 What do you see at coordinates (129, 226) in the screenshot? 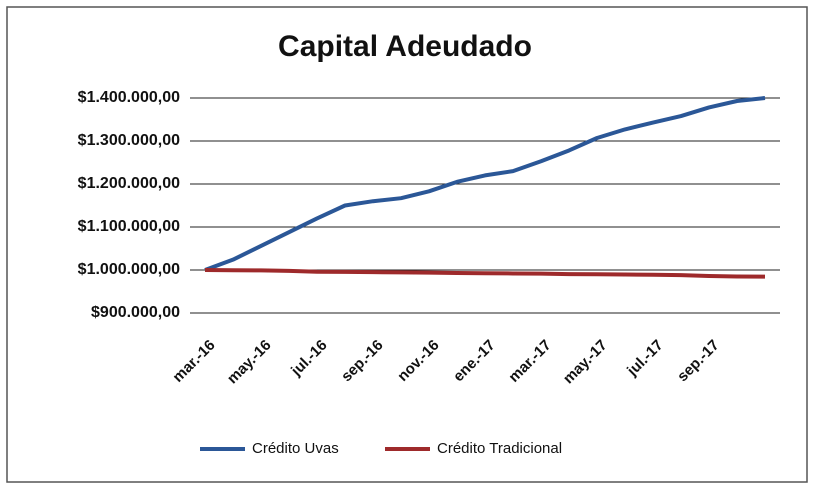
I see `y-tick-label: $1.100.000,00` at bounding box center [129, 226].